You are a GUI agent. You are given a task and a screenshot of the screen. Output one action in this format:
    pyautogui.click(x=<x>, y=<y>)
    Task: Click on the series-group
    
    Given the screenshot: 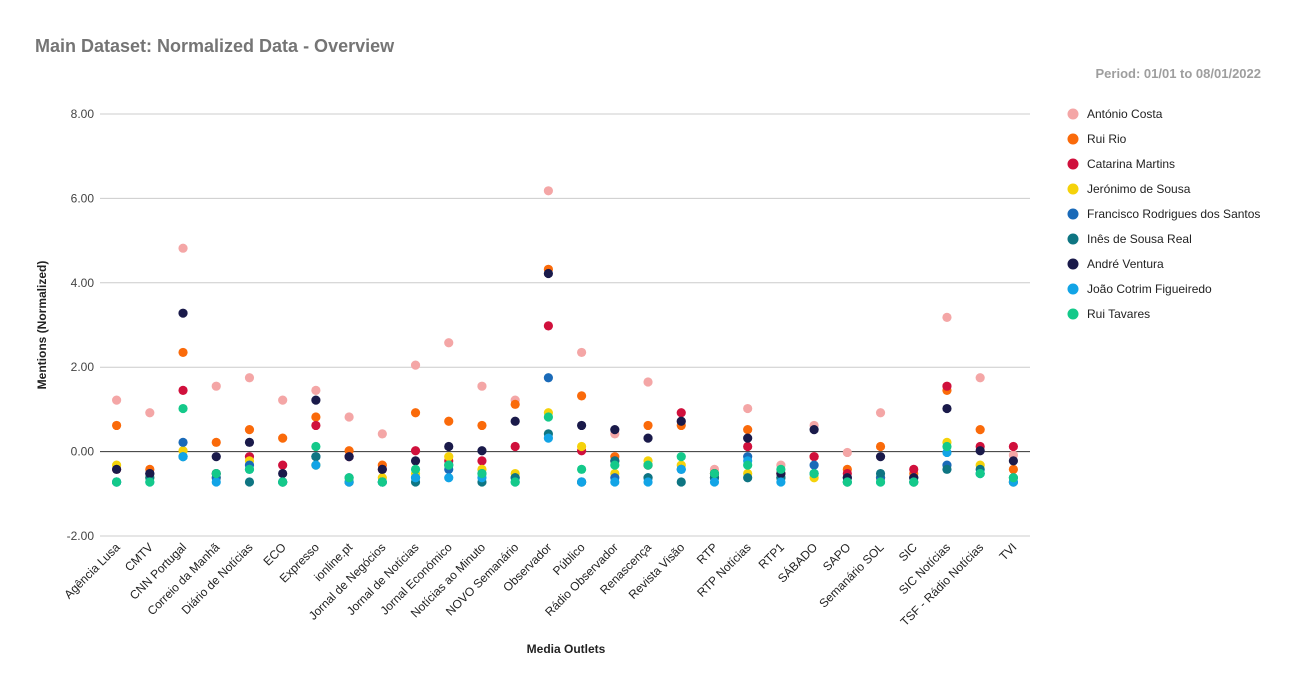 What is the action you would take?
    pyautogui.click(x=565, y=445)
    